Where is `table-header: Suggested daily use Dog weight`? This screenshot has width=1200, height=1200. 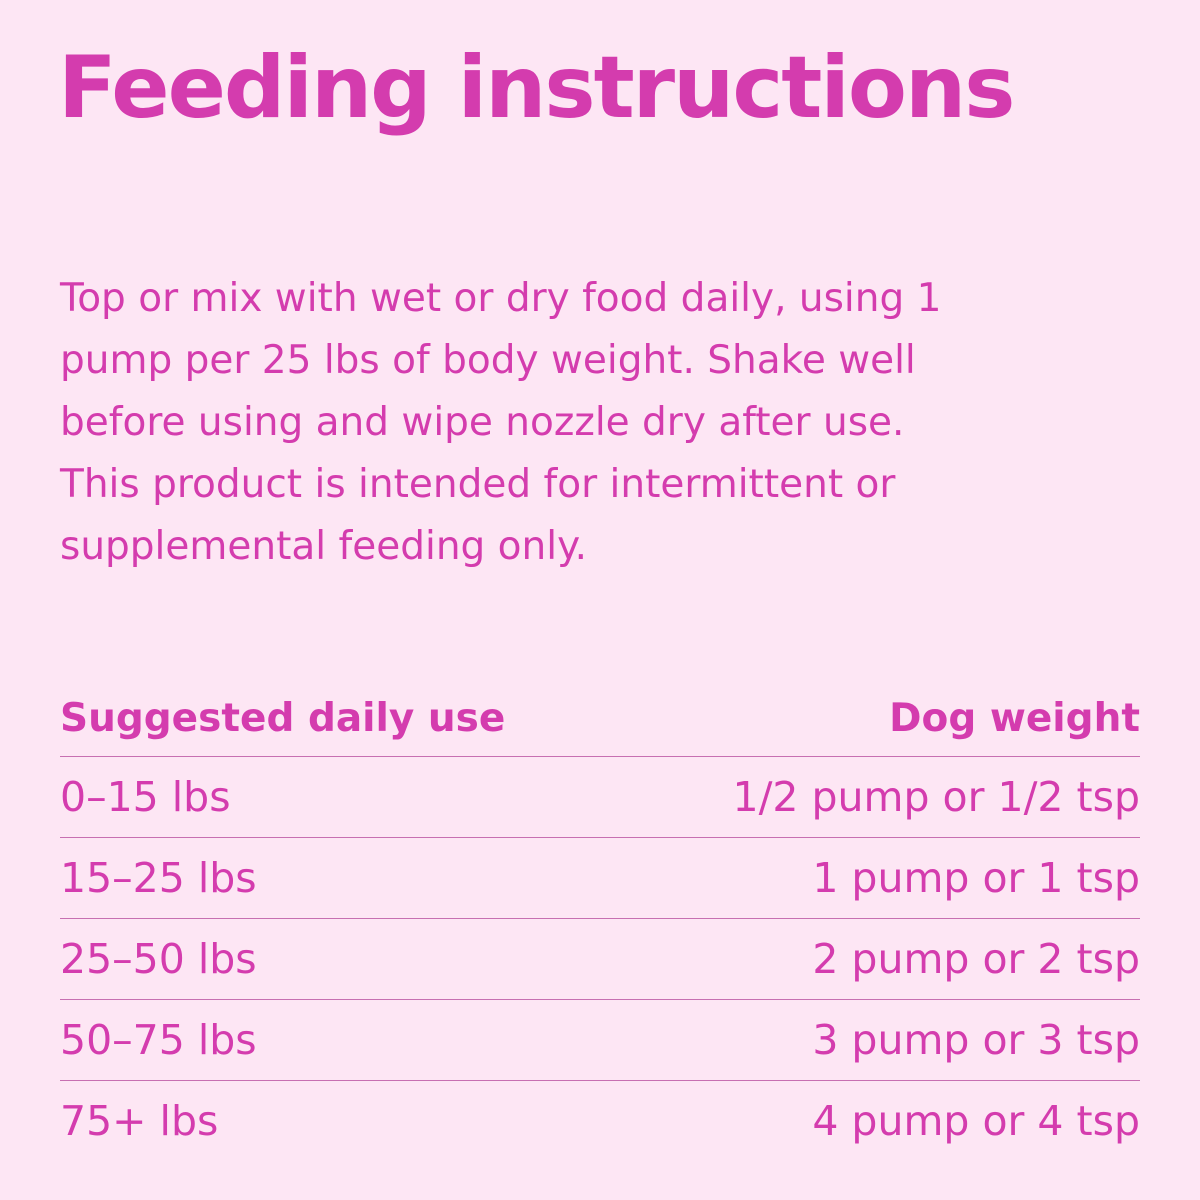
table-header: Suggested daily use Dog weight is located at coordinates (600, 718).